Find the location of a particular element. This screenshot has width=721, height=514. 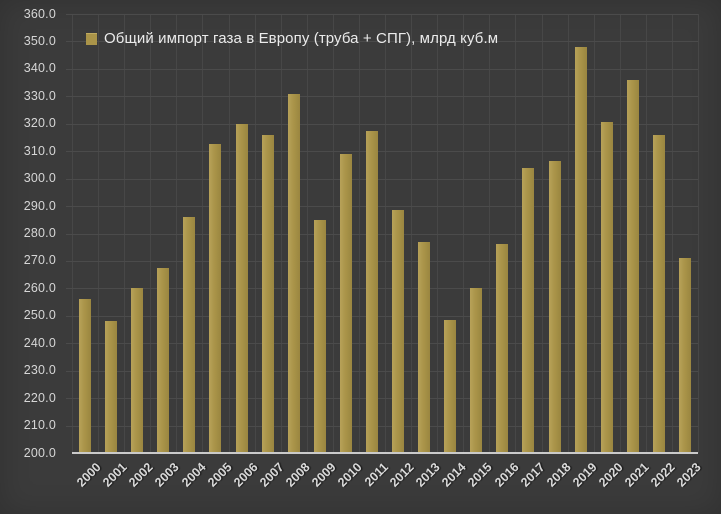

bar-2015 is located at coordinates (476, 370).